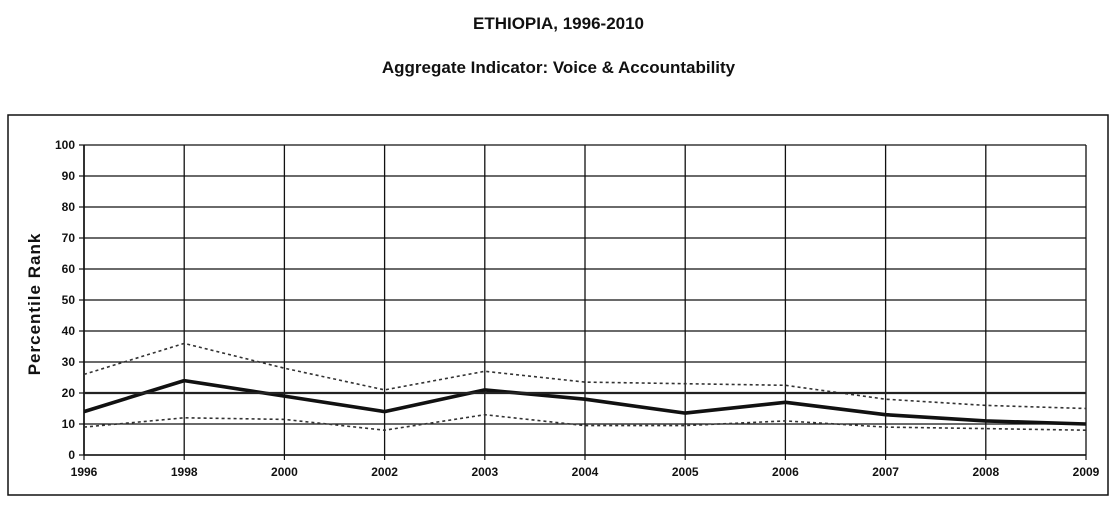  Describe the element at coordinates (84, 472) in the screenshot. I see `x-tick-label: 1996` at that location.